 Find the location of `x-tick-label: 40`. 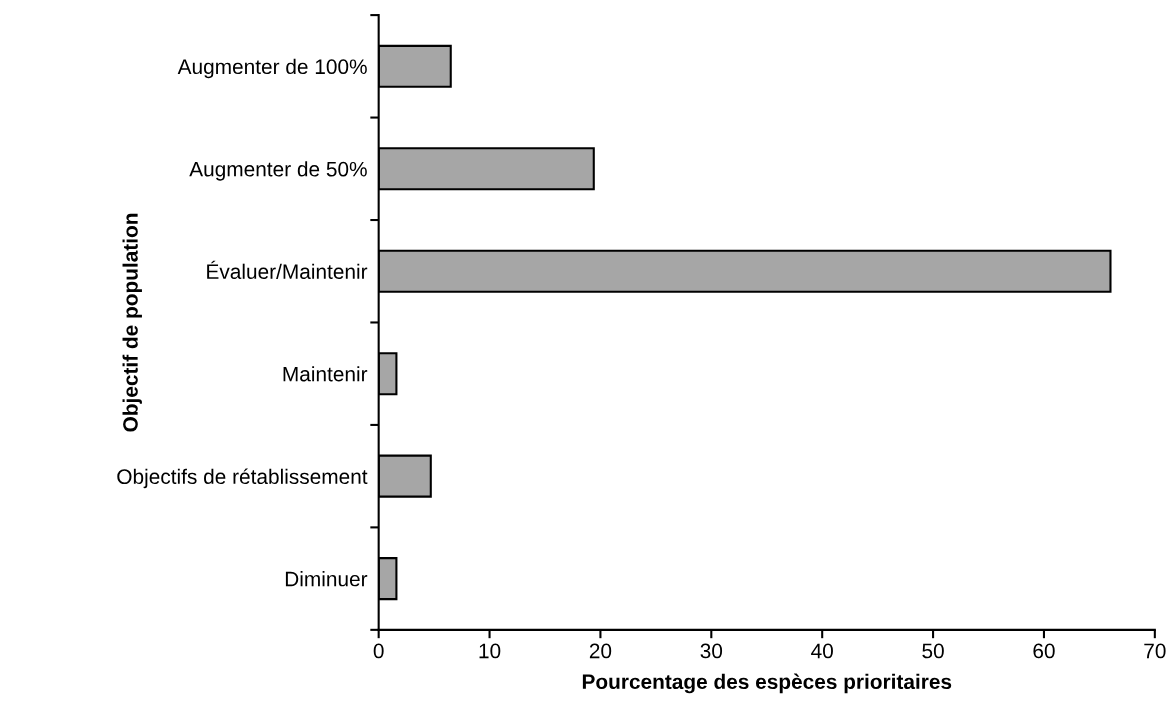

x-tick-label: 40 is located at coordinates (822, 651).